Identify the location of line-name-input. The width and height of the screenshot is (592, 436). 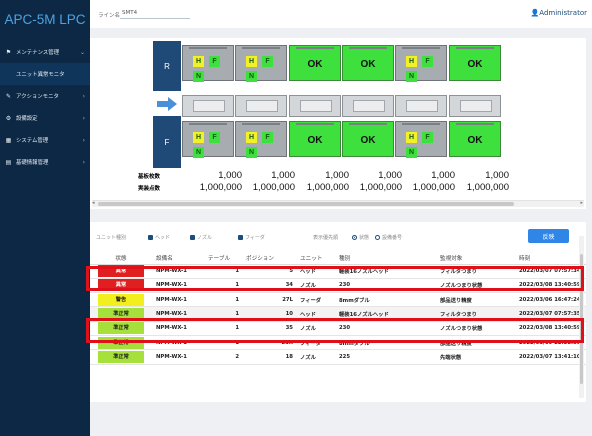
(155, 13).